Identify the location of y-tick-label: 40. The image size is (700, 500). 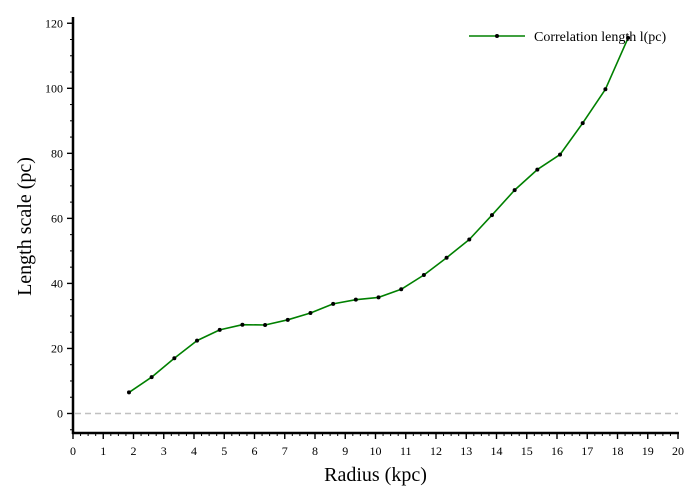
(57, 283).